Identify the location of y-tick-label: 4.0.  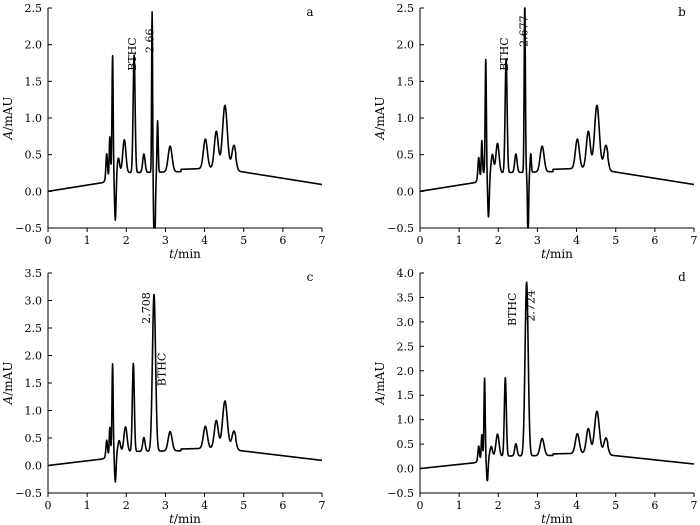
(406, 273).